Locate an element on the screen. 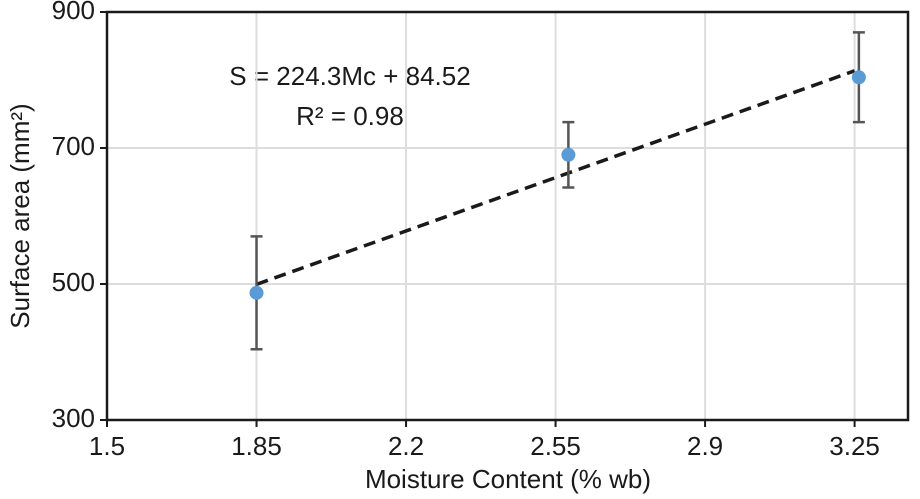 The height and width of the screenshot is (499, 920). x-tick-label: 2.2 is located at coordinates (406, 446).